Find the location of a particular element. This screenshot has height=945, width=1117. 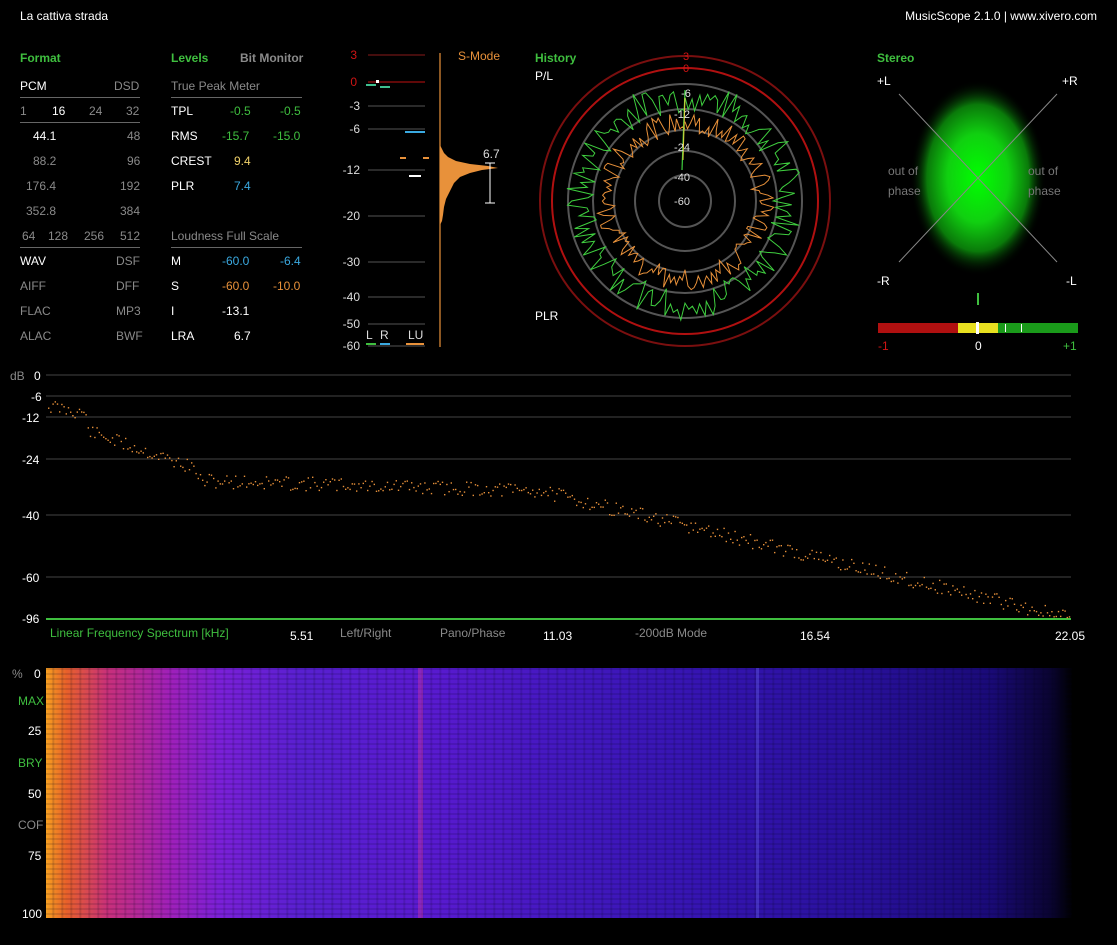

out-of-phase-right-1: out of is located at coordinates (1043, 171).